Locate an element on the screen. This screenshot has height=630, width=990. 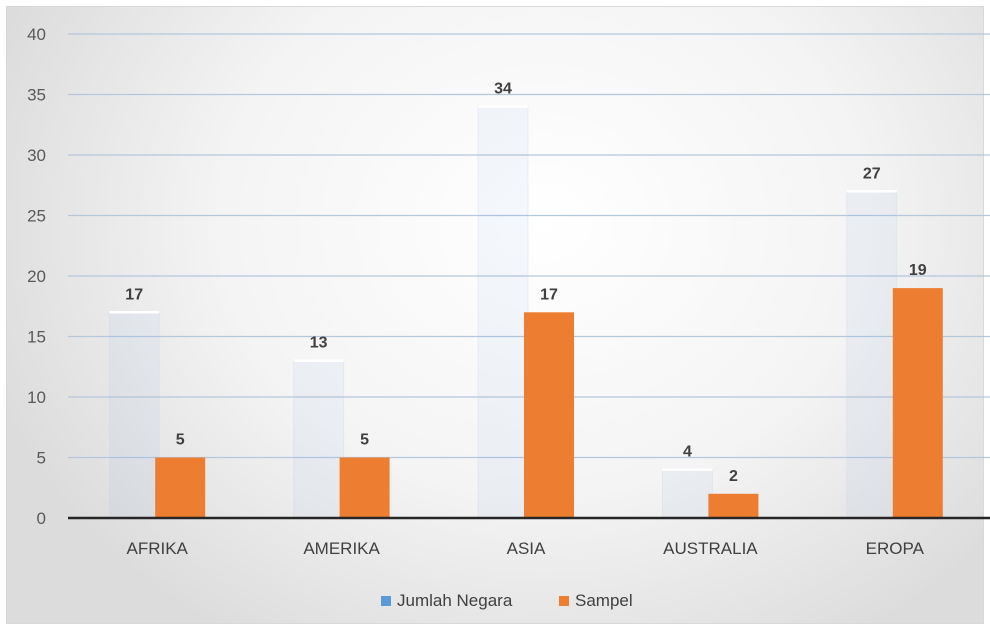
x-category-label: AMERIKA is located at coordinates (341, 548).